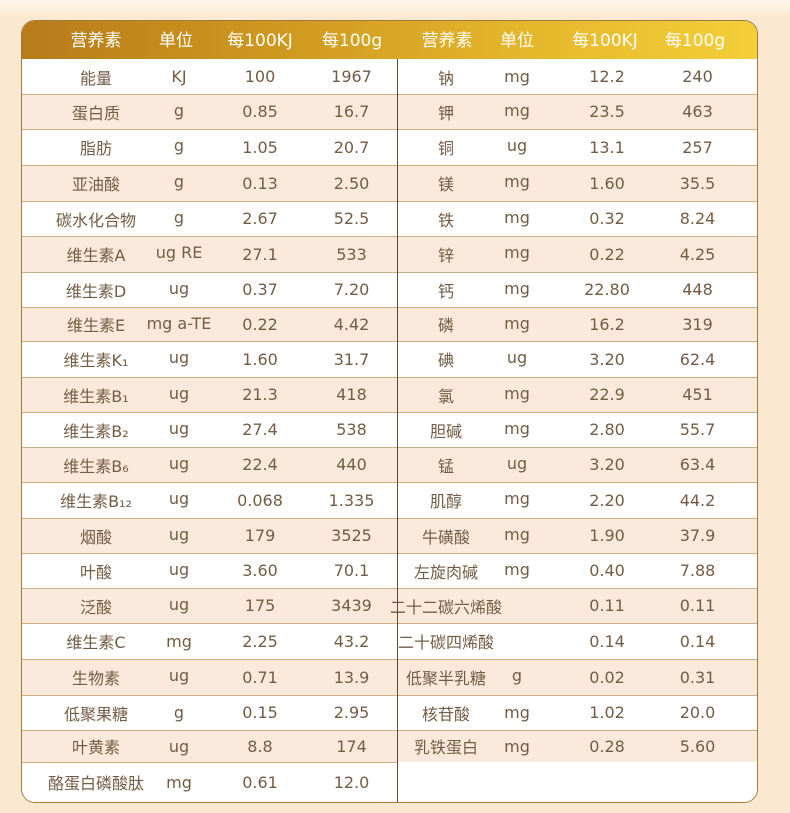 The width and height of the screenshot is (790, 813). I want to click on table-row: 亚油酸 g 0.13 2.50 镁 mg 1.60 35.5, so click(389, 183).